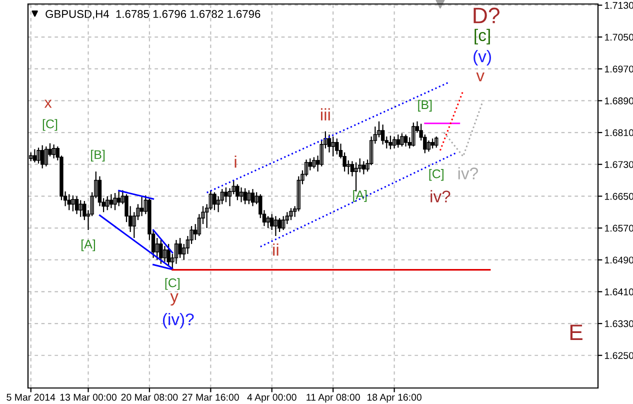 This screenshot has width=633, height=404. I want to click on annotation: [c], so click(482, 36).